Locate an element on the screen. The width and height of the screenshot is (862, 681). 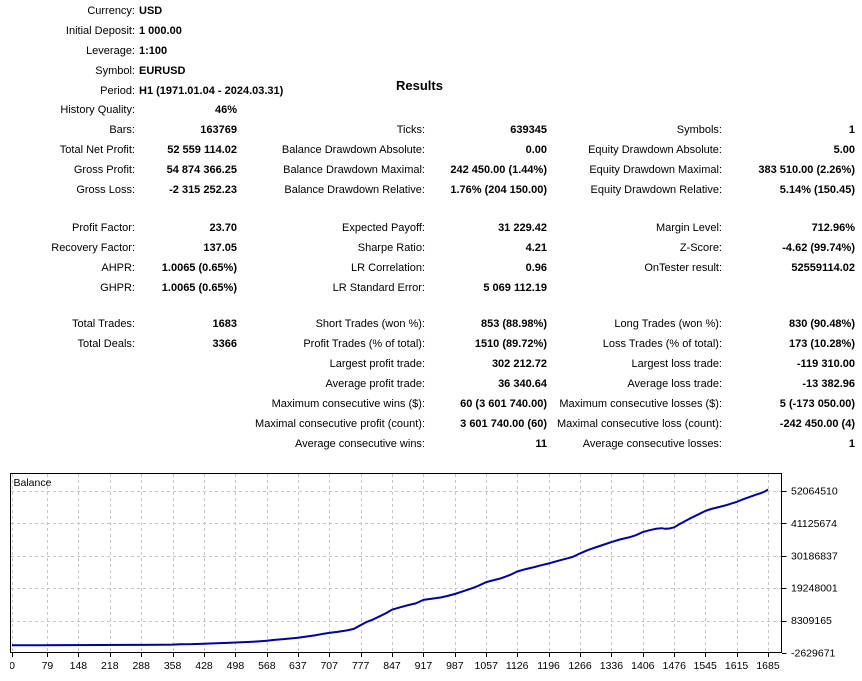
stat-label: Gross Profit: is located at coordinates (104, 170).